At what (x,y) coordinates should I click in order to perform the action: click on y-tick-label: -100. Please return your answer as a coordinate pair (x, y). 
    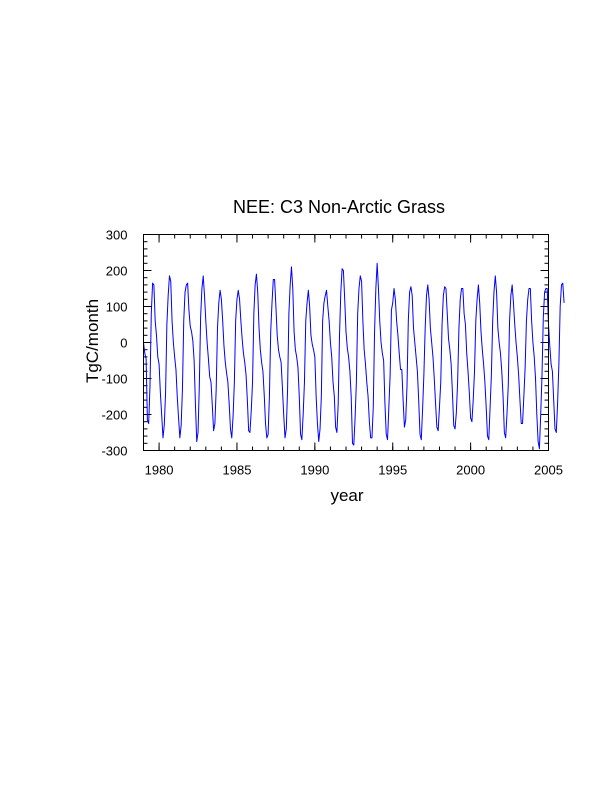
    Looking at the image, I should click on (114, 379).